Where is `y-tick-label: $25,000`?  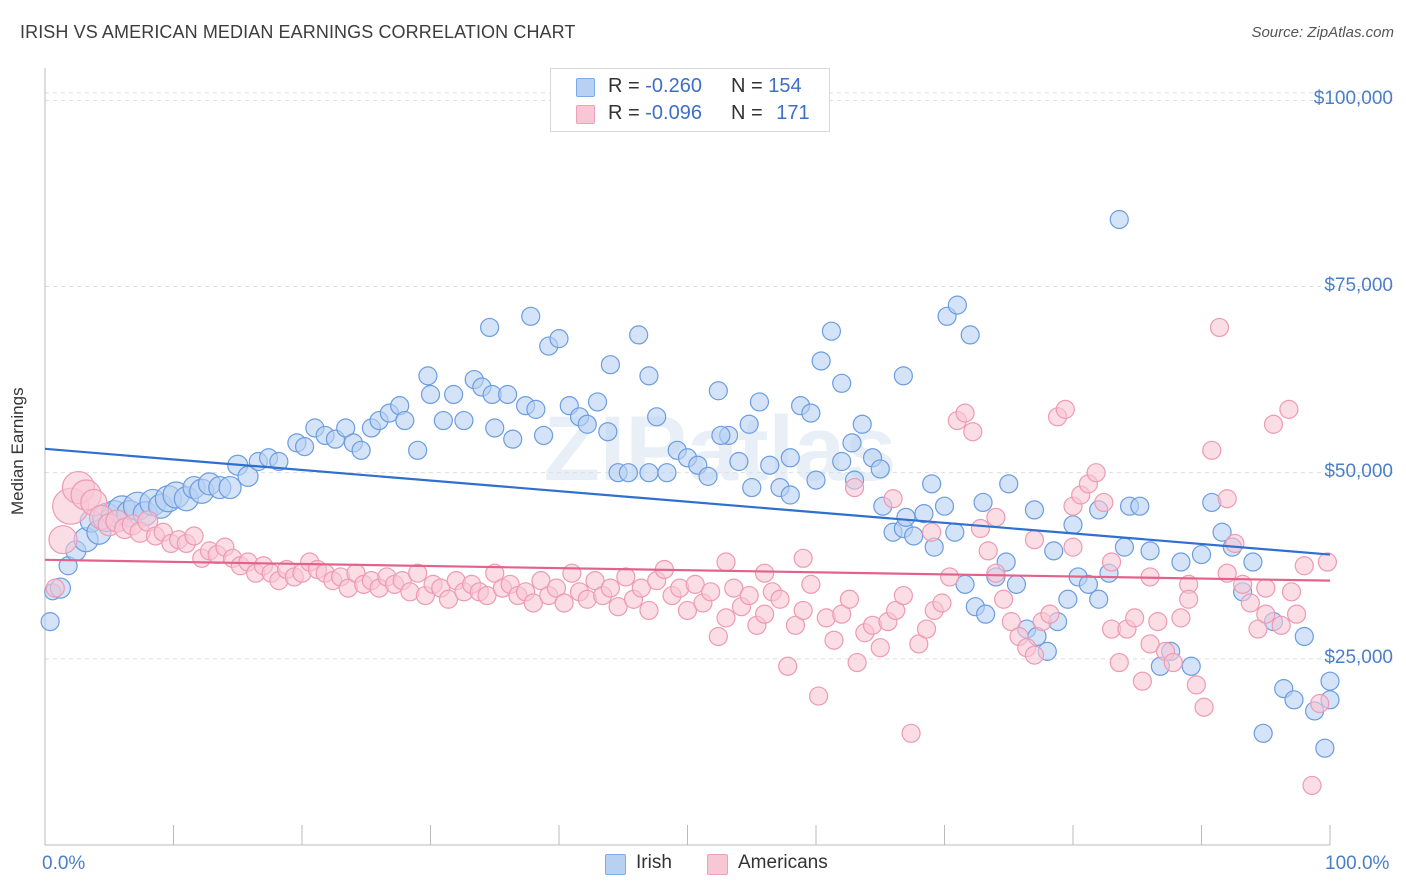 y-tick-label: $25,000 is located at coordinates (1358, 657).